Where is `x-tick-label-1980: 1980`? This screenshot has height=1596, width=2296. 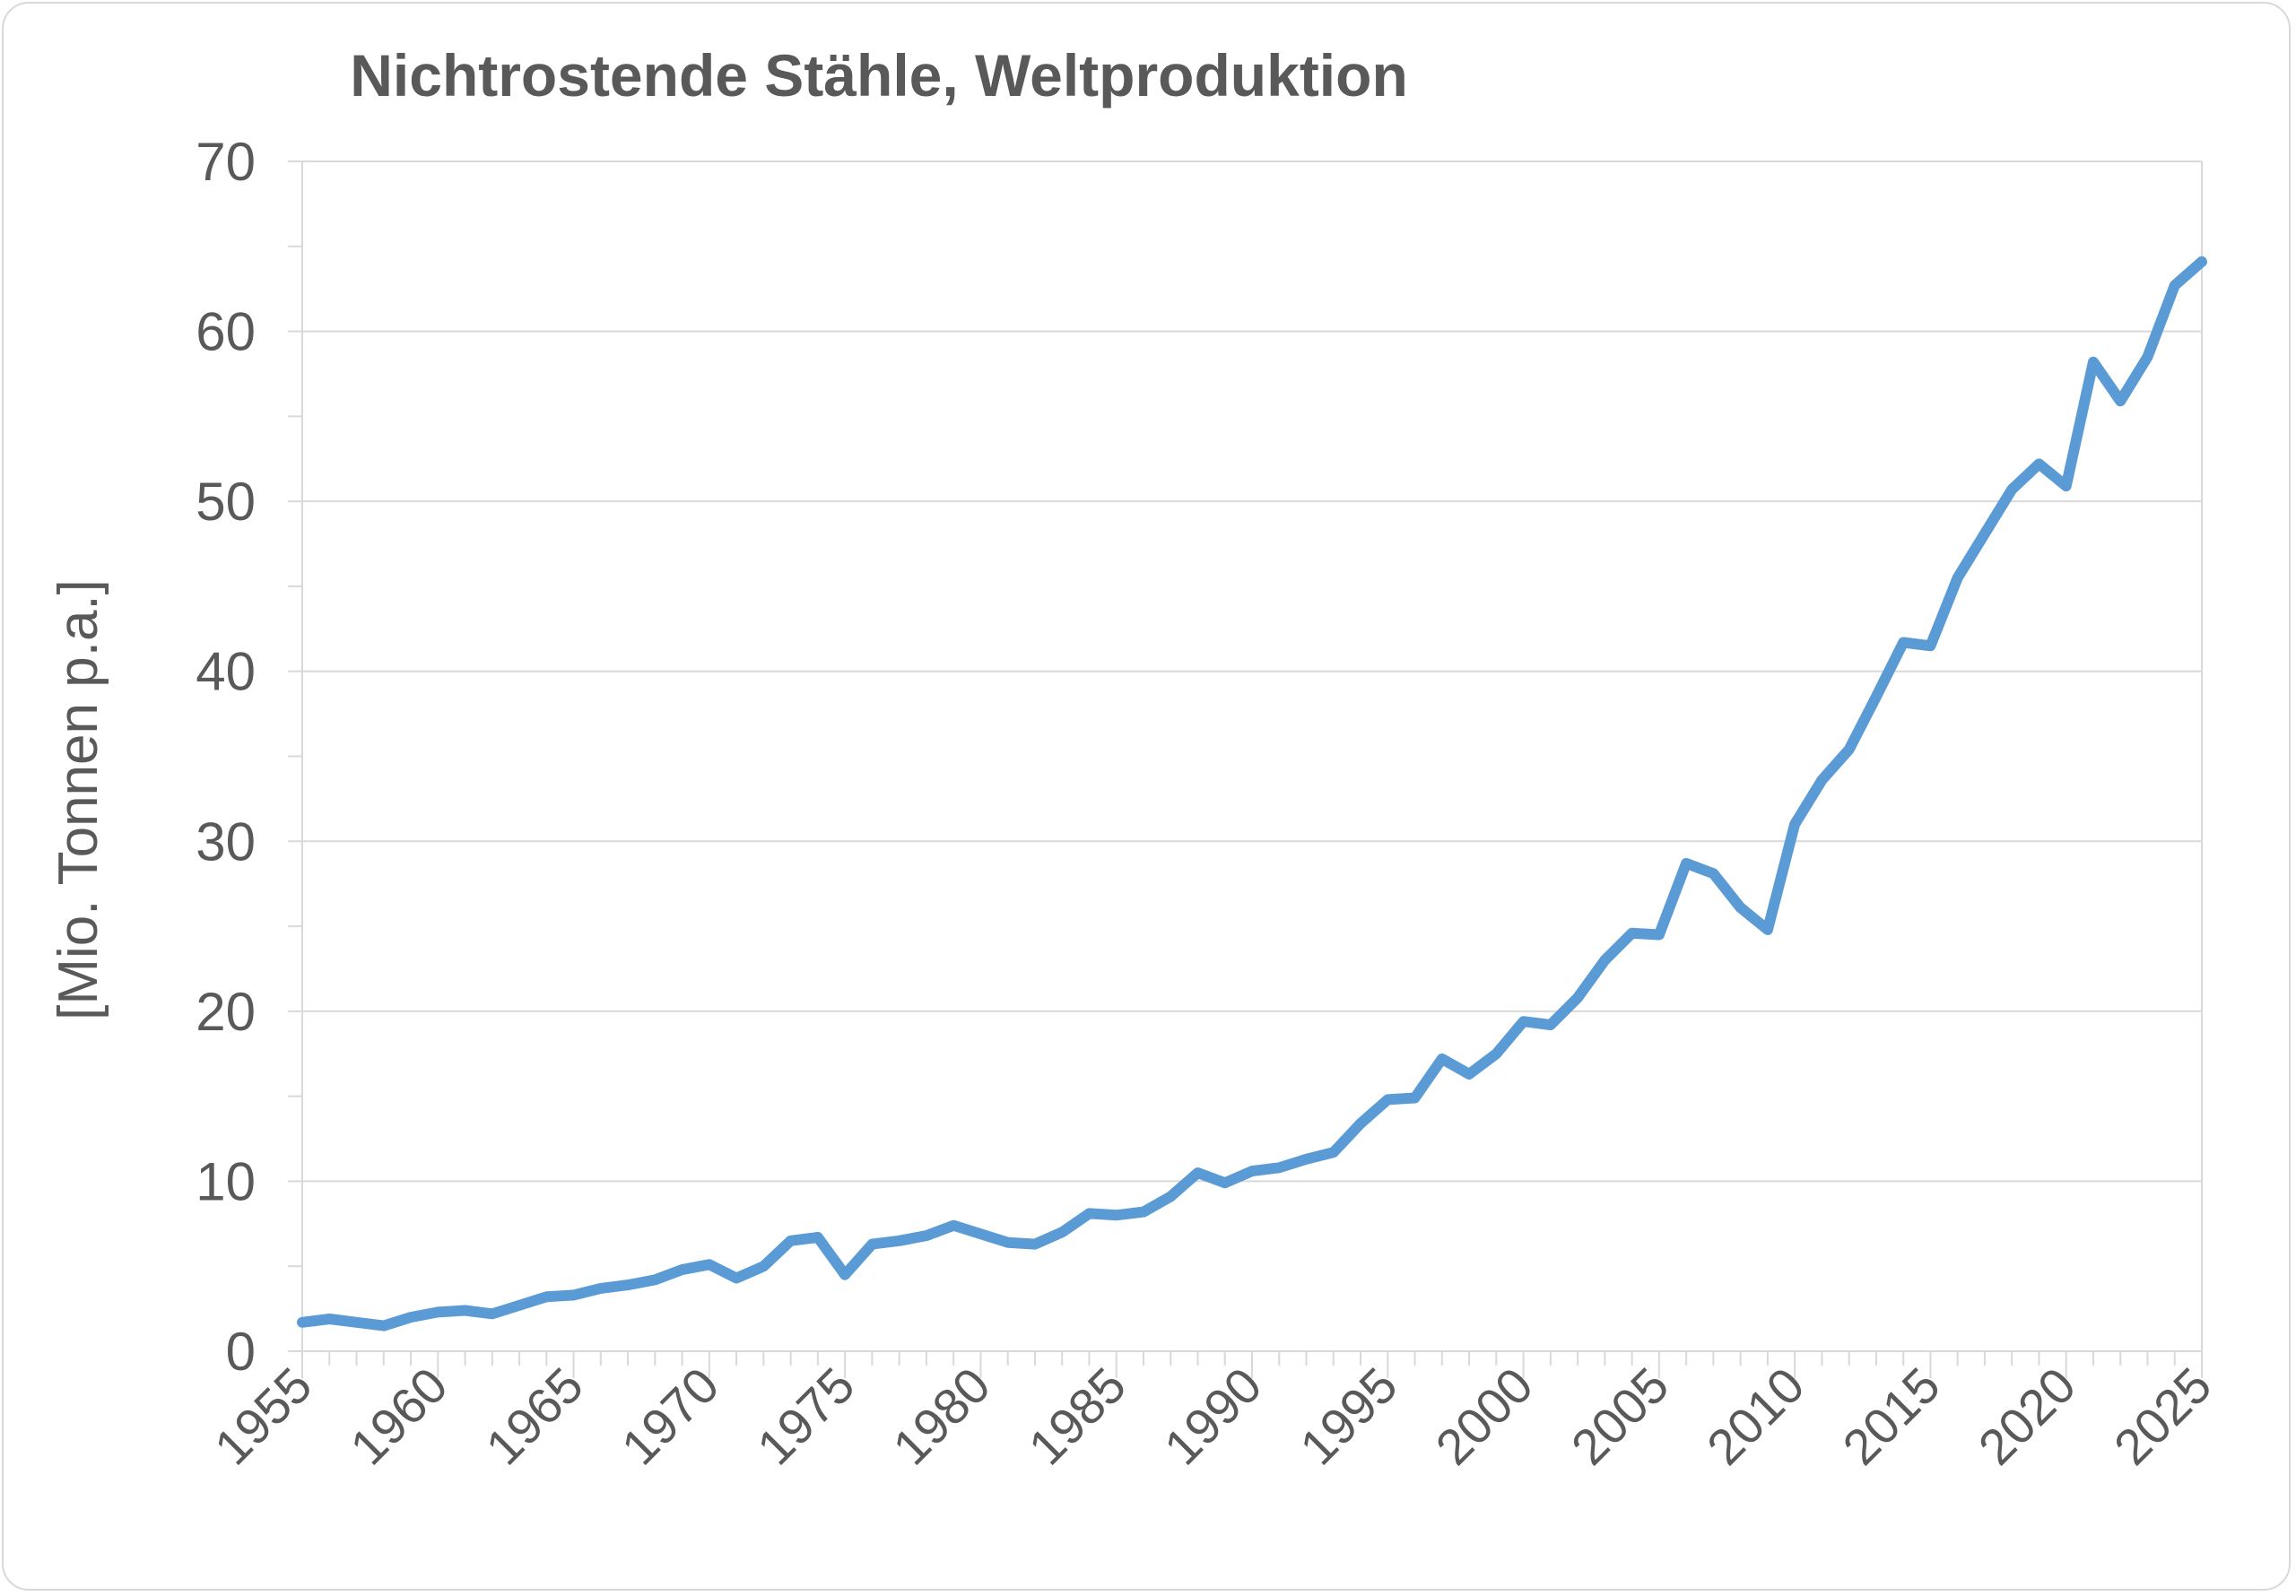 x-tick-label-1980: 1980 is located at coordinates (941, 1416).